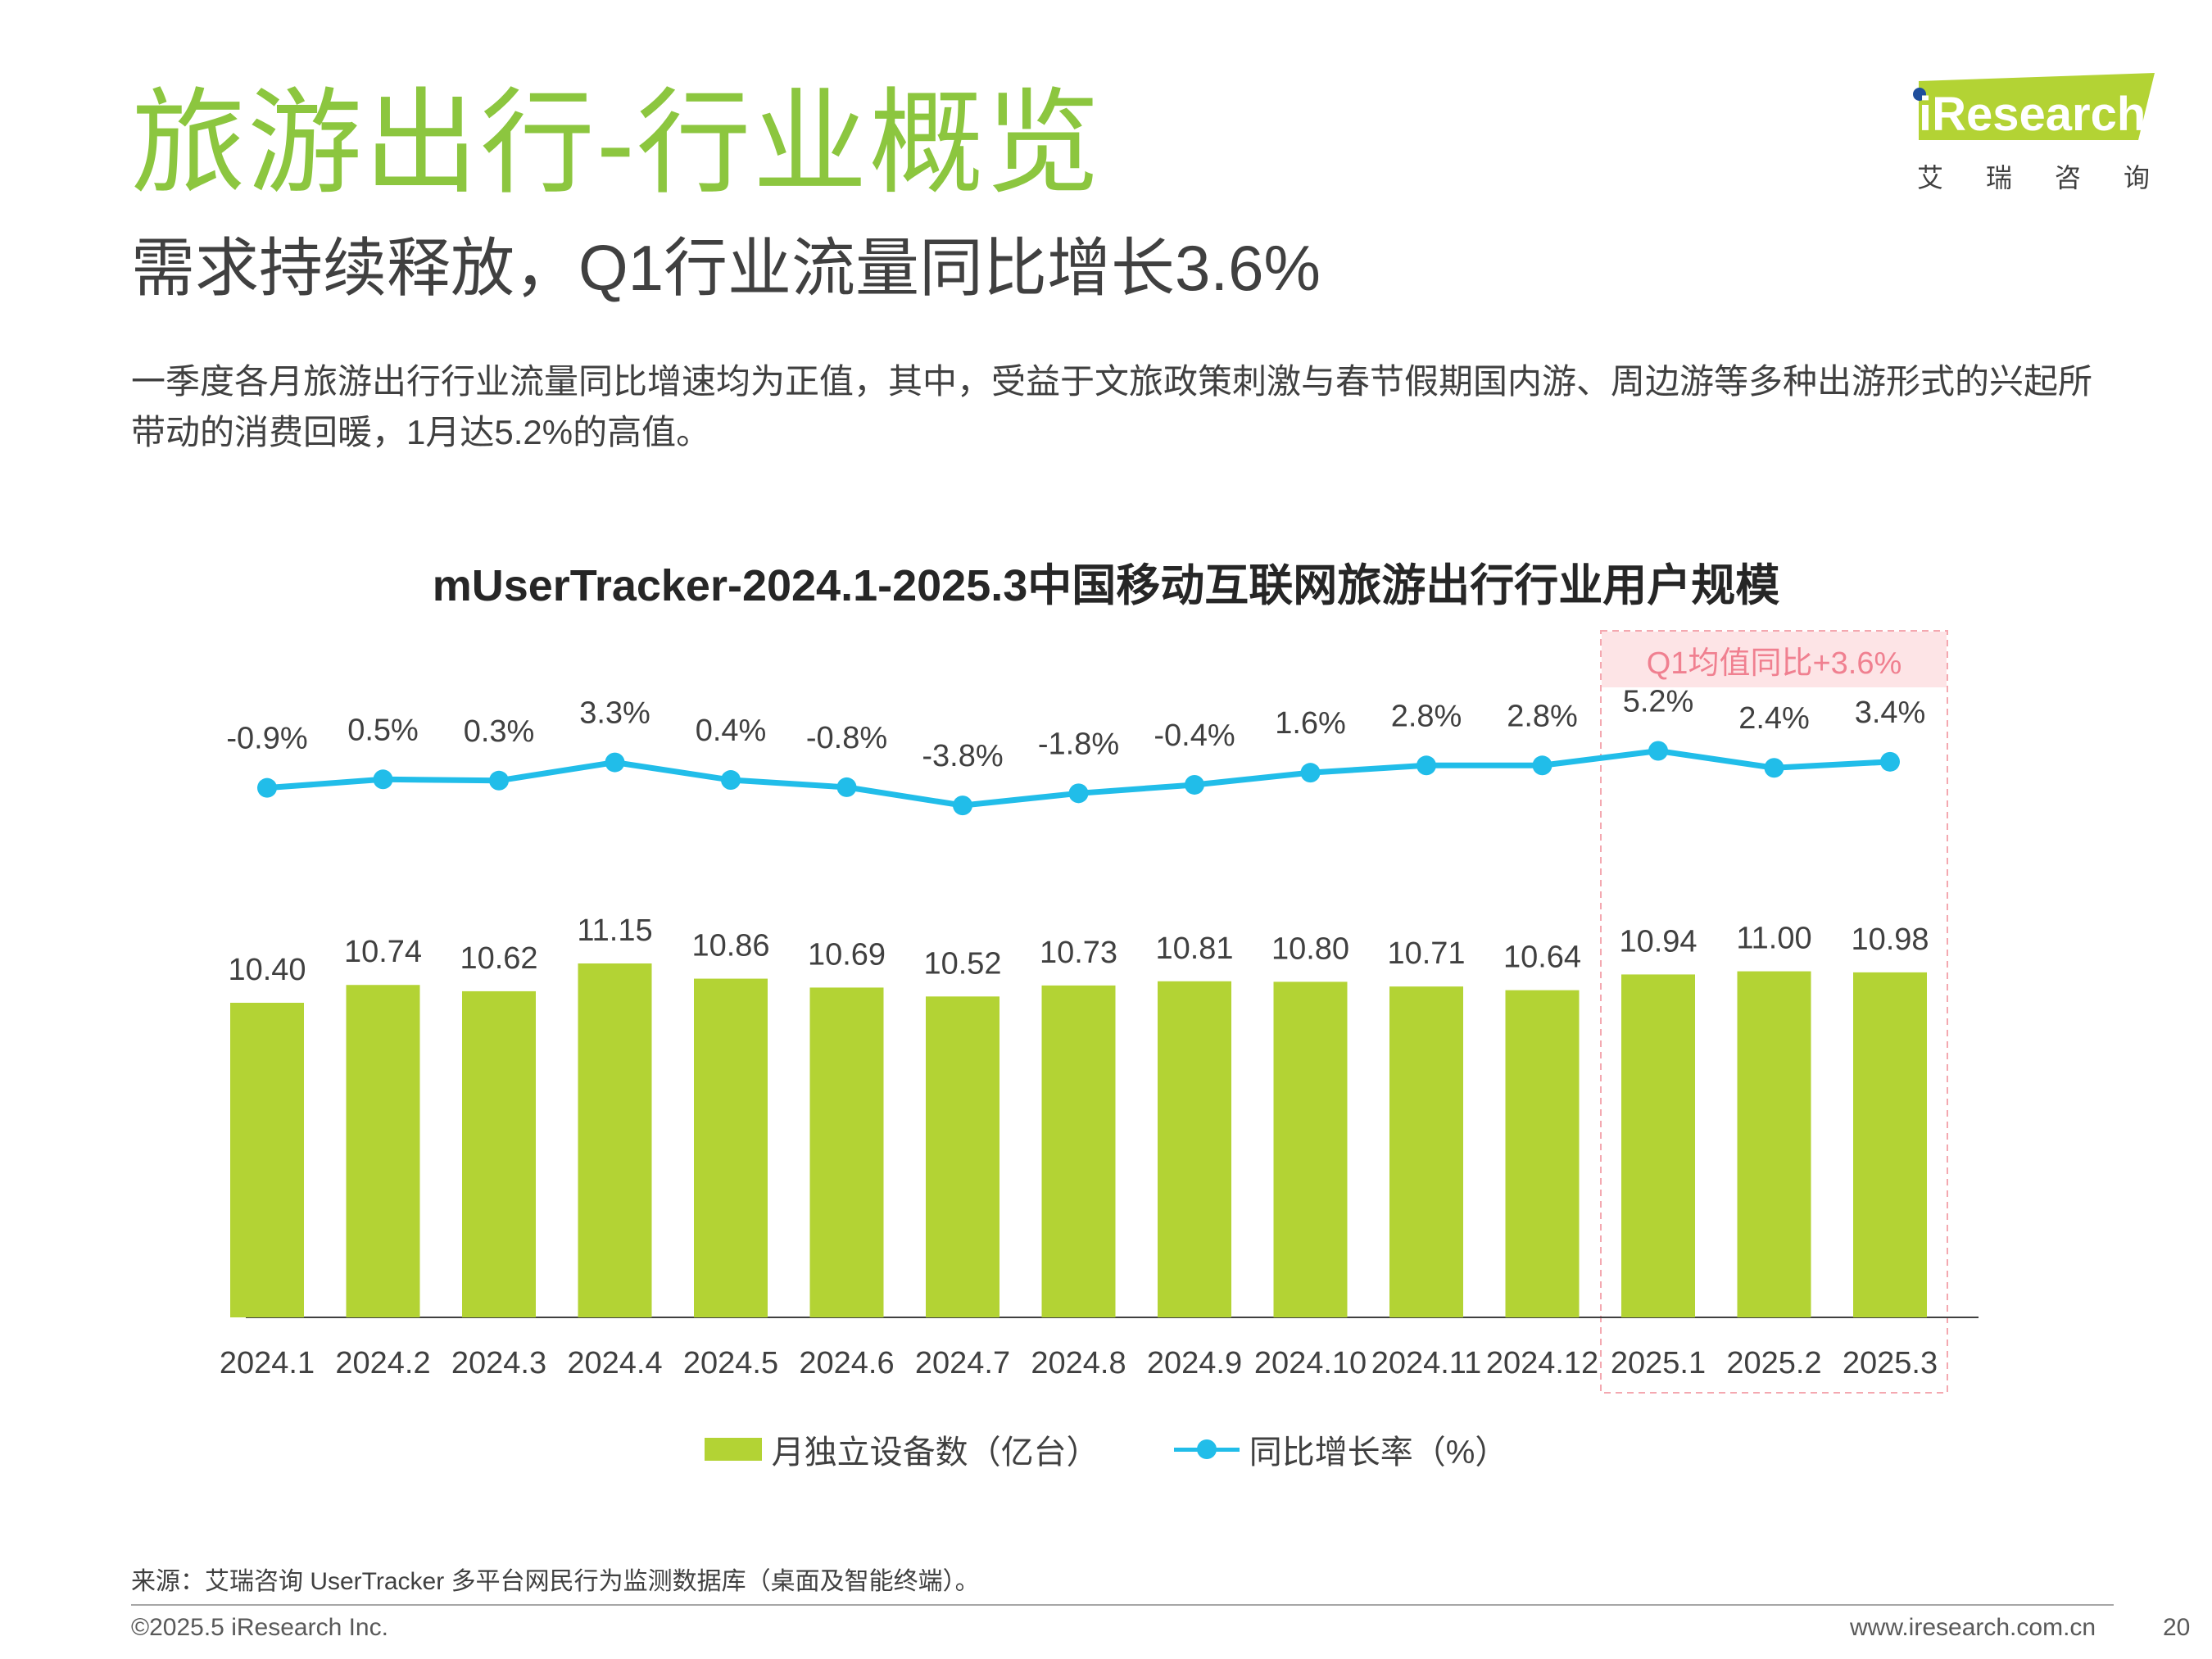 The image size is (2212, 1659). I want to click on page-number: 20, so click(2177, 1627).